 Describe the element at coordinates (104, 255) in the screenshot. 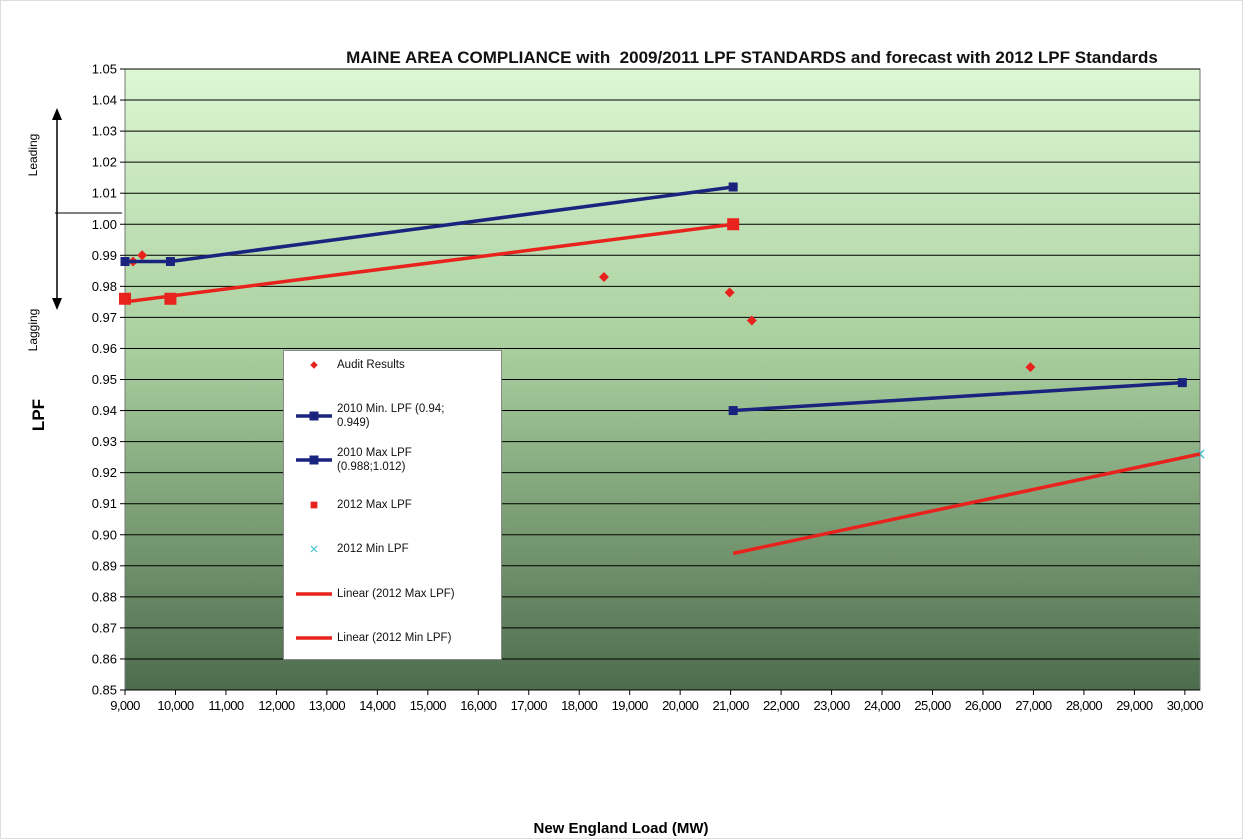

I see `y-tick-label: 0.99` at that location.